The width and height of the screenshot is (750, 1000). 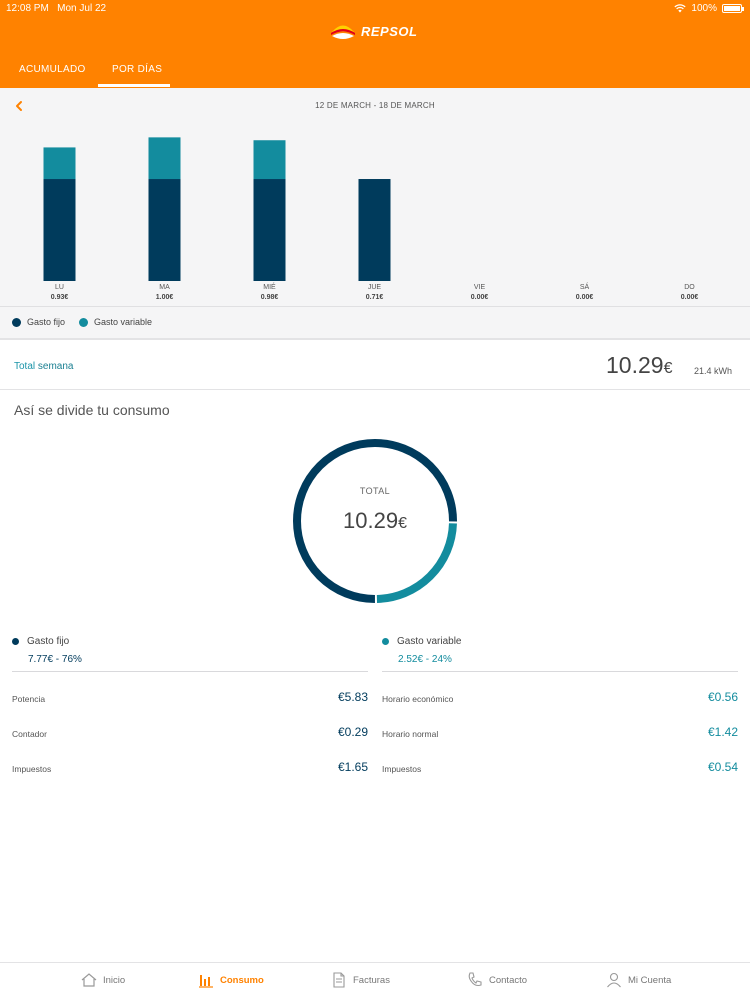 I want to click on row-value: €0.54, so click(x=722, y=767).